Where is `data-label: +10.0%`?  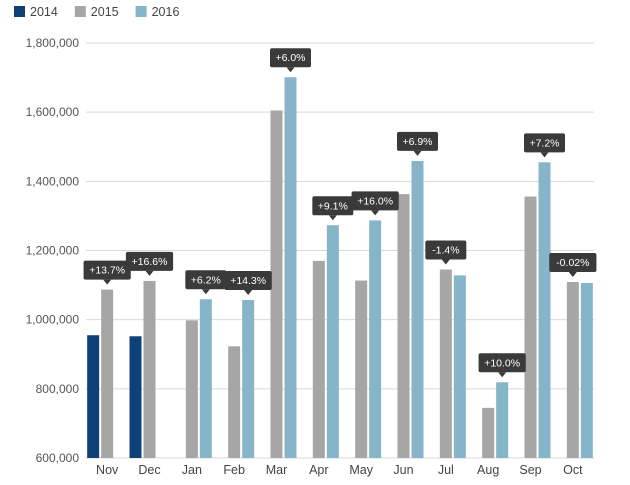 data-label: +10.0% is located at coordinates (502, 363).